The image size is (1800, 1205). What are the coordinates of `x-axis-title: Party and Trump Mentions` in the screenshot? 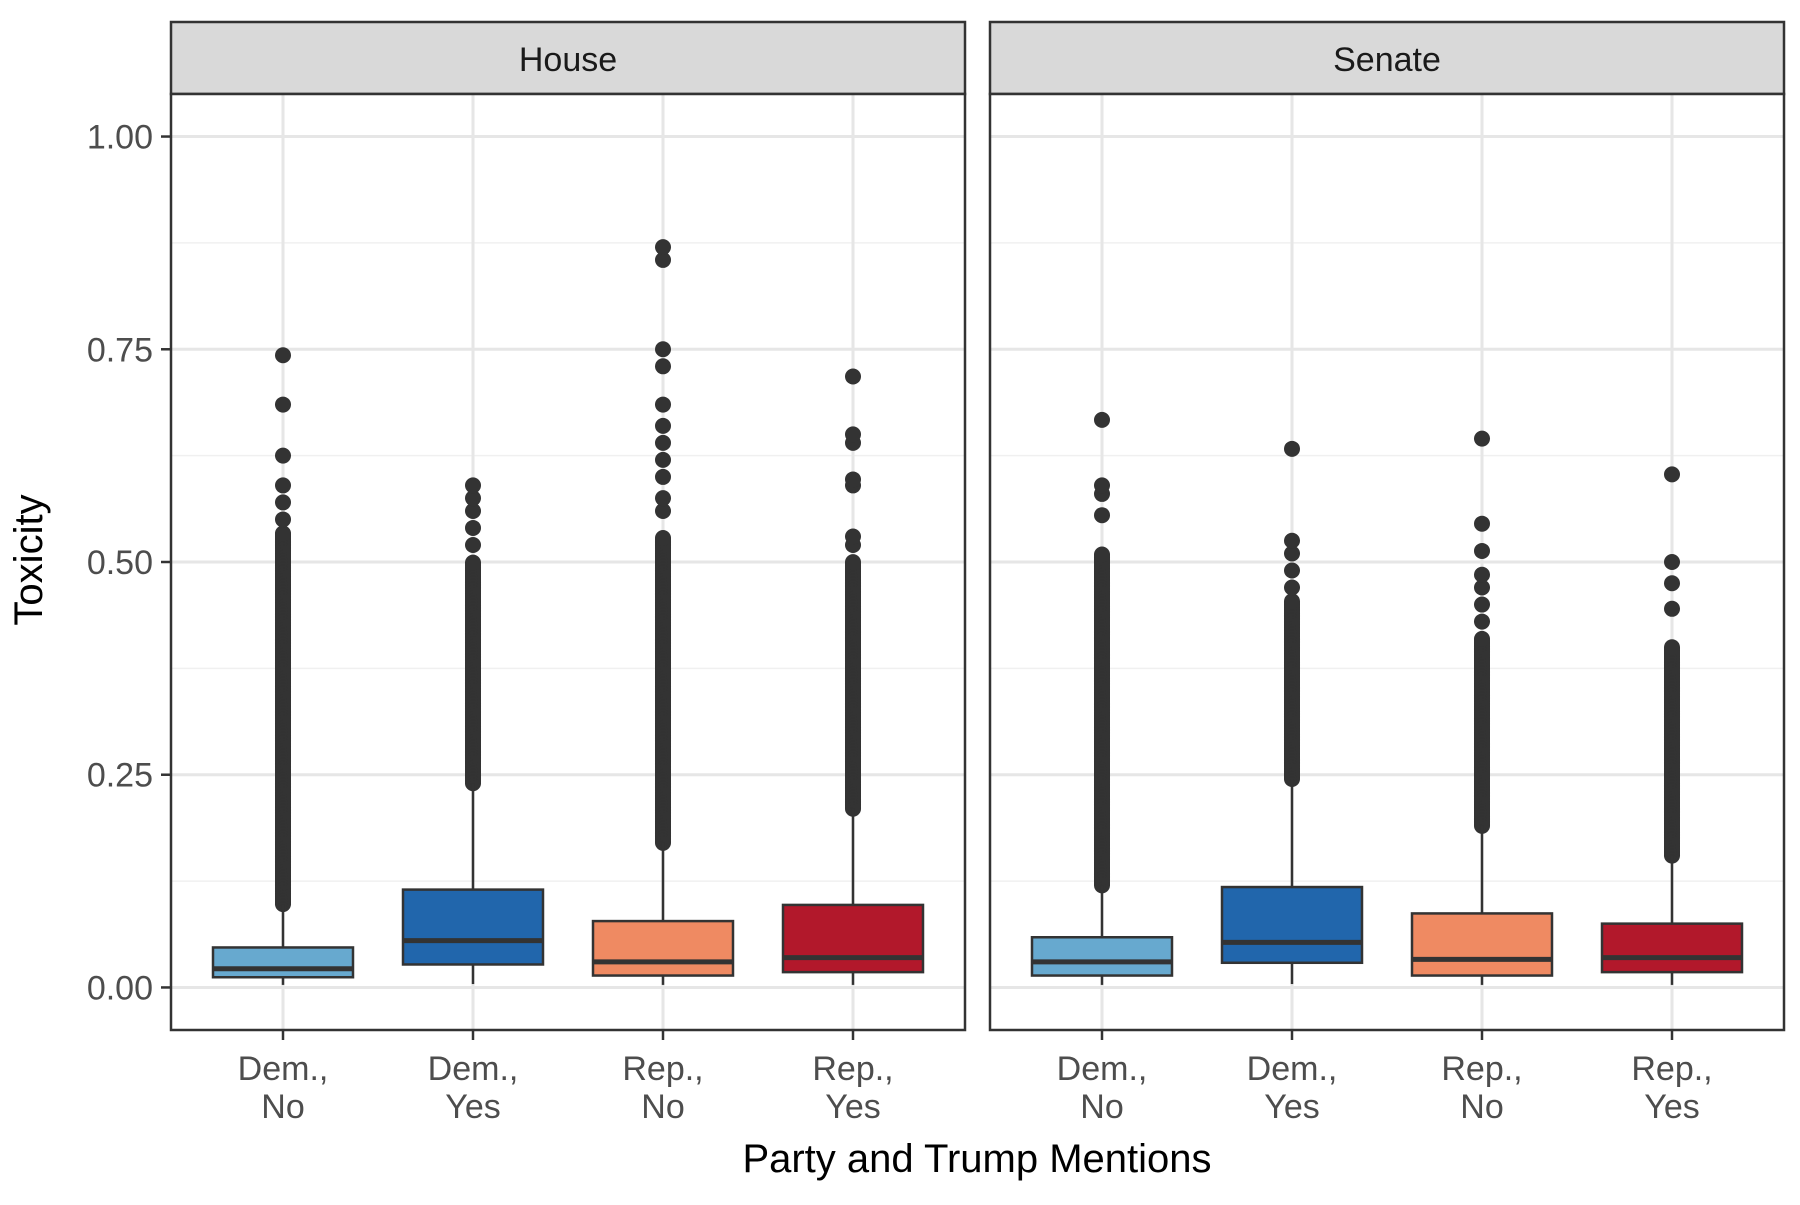 It's located at (976, 1159).